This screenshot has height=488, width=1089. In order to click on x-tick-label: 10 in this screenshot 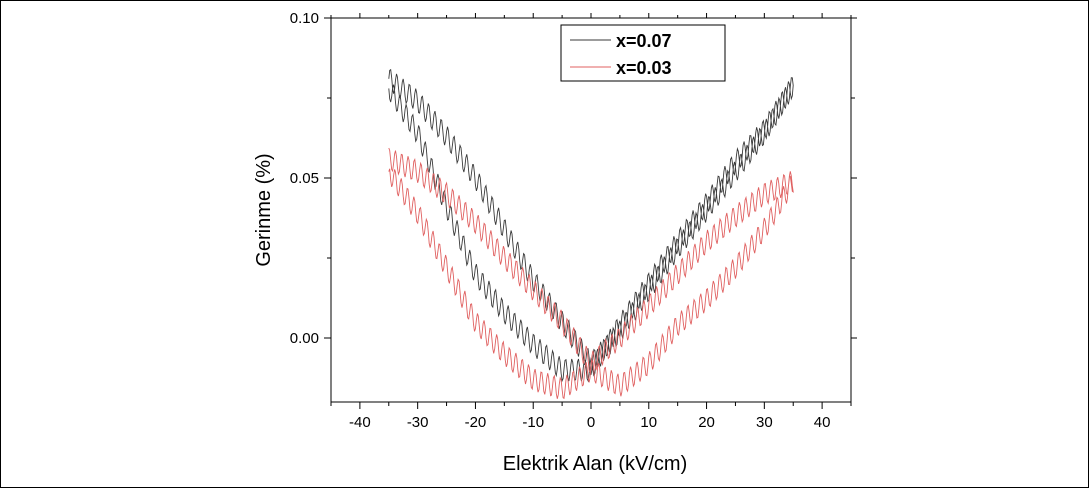, I will do `click(648, 422)`.